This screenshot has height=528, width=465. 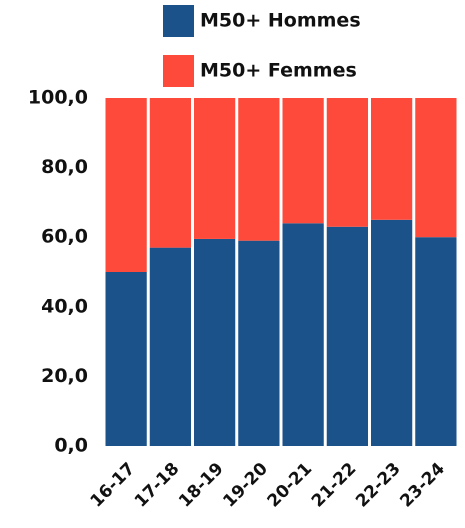 What do you see at coordinates (201, 485) in the screenshot?
I see `x-tick-label: 18-19` at bounding box center [201, 485].